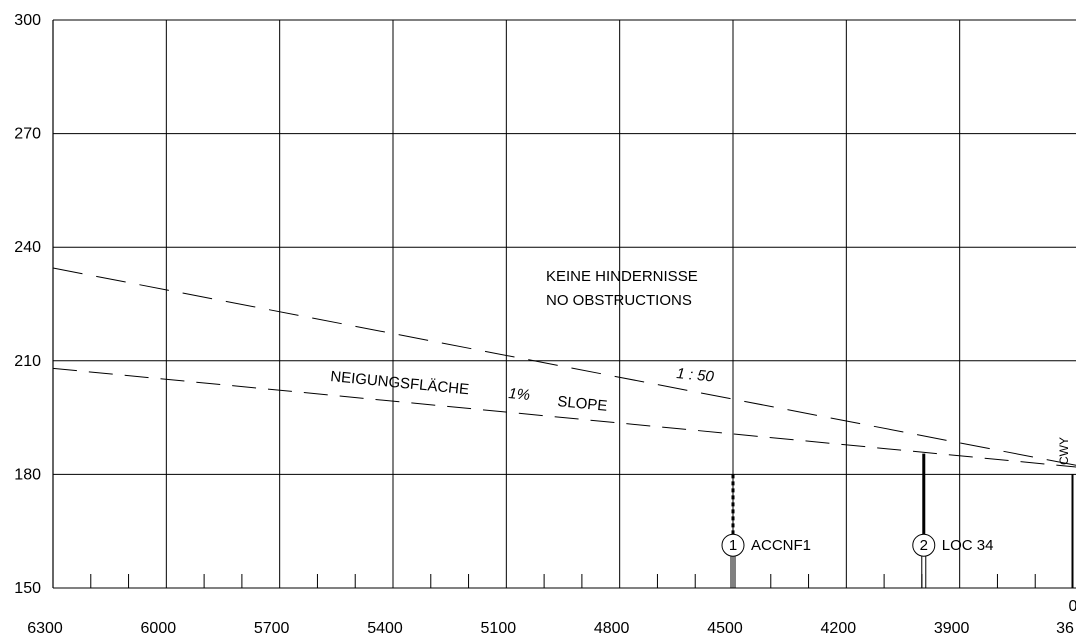 Image resolution: width=1076 pixels, height=638 pixels. What do you see at coordinates (781, 545) in the screenshot?
I see `obstacle-1-name: ACCNF1` at bounding box center [781, 545].